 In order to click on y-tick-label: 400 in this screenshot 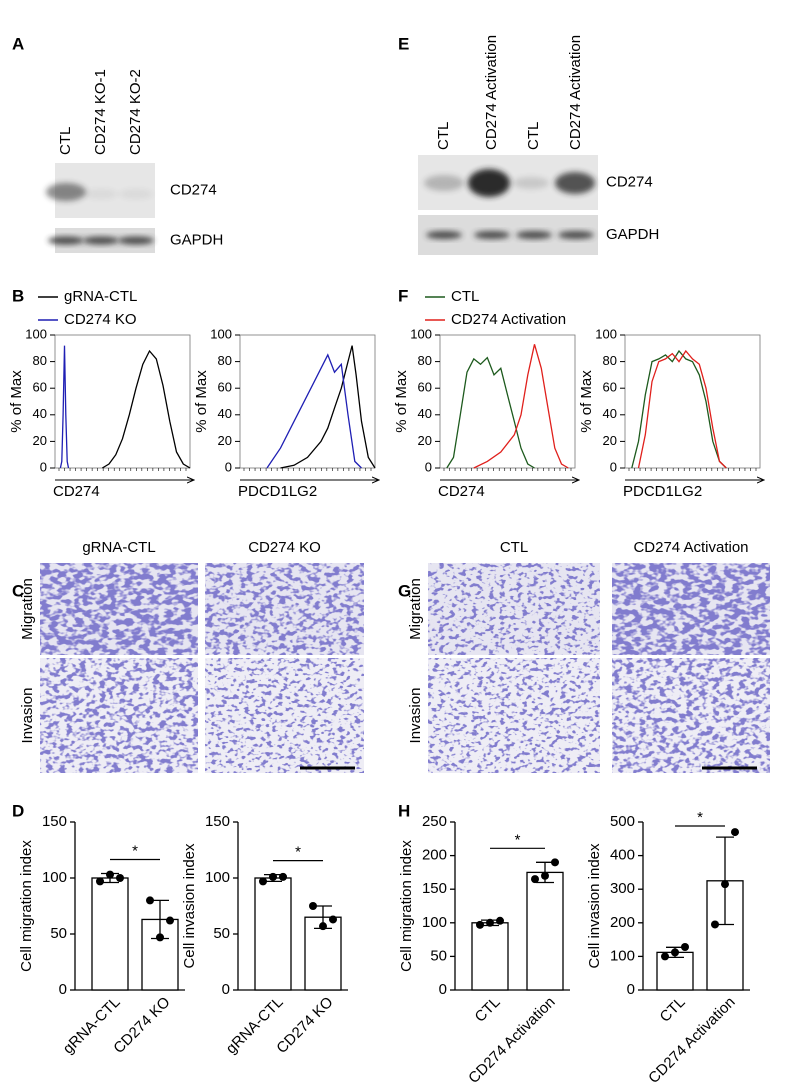, I will do `click(622, 855)`.